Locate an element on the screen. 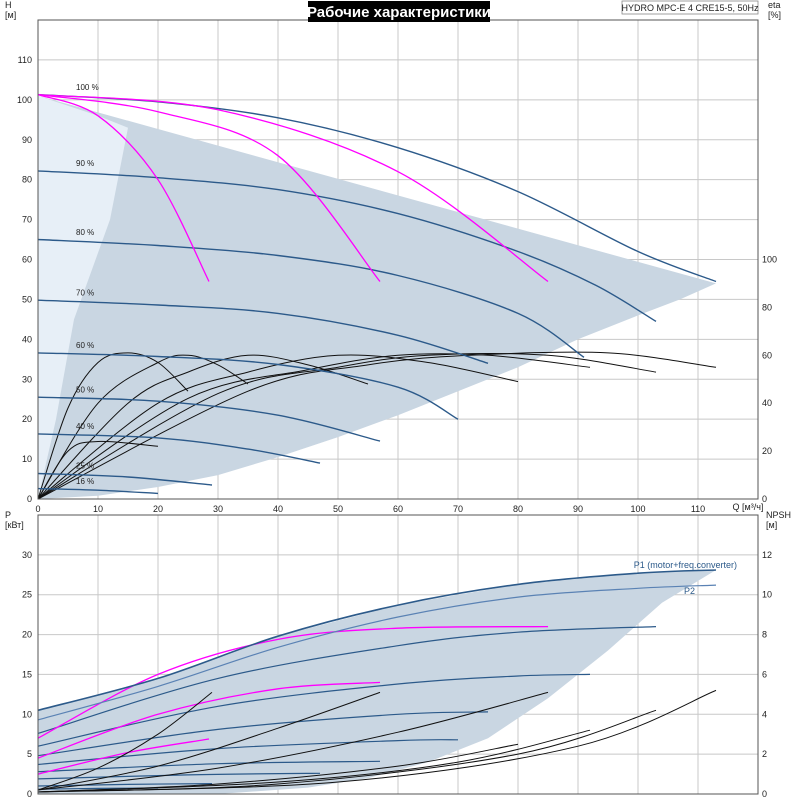 The width and height of the screenshot is (800, 800). speed-curve-label: 50 % is located at coordinates (85, 389).